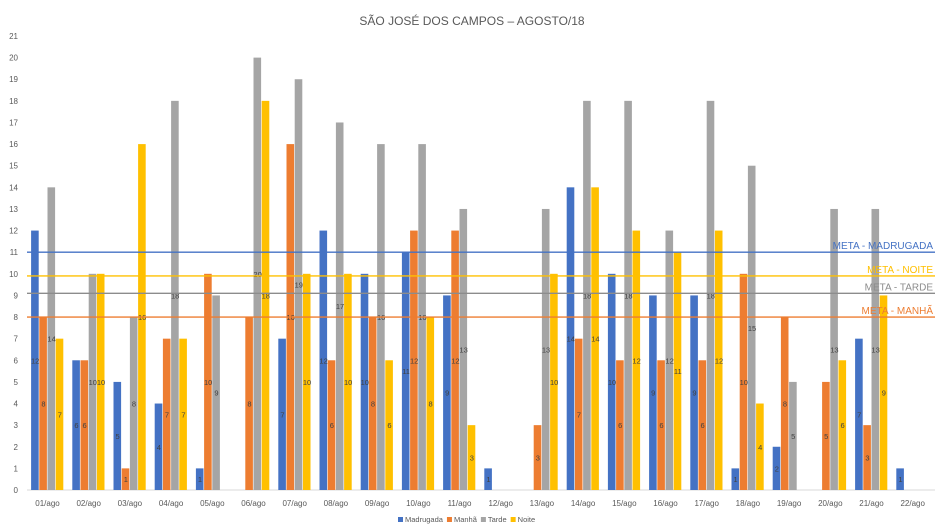  What do you see at coordinates (620, 425) in the screenshot?
I see `data-label: 6` at bounding box center [620, 425].